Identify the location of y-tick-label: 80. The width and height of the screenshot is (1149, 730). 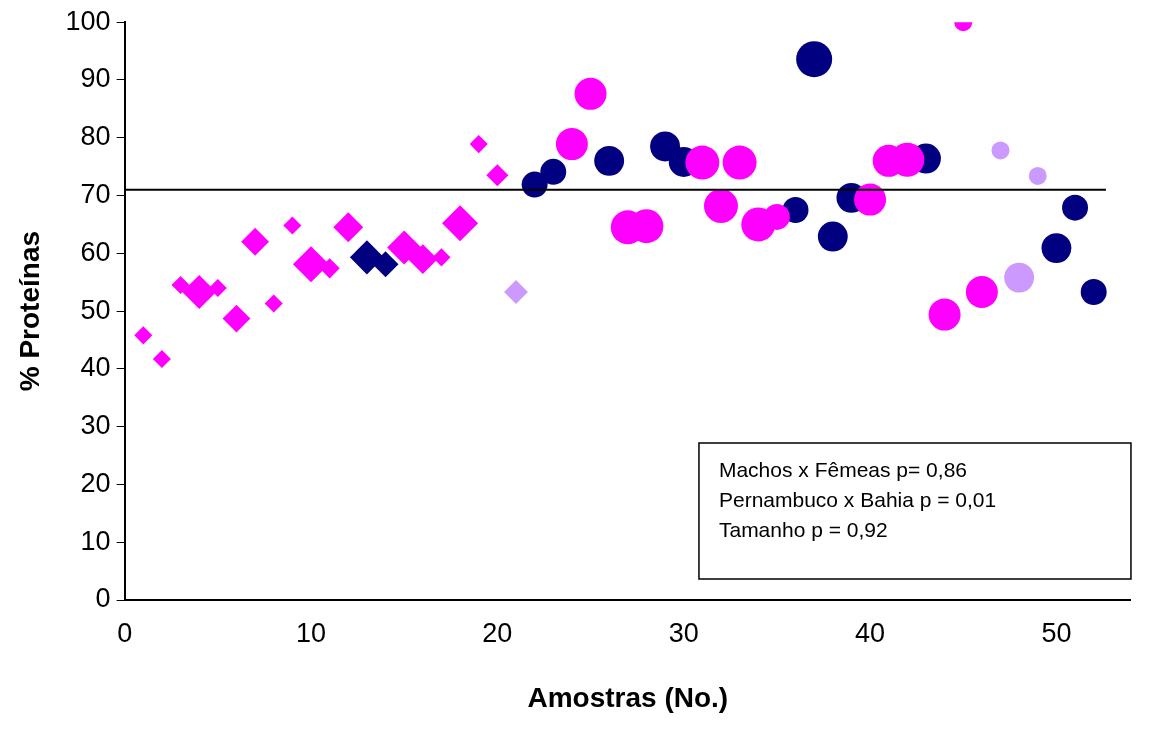
(95, 136).